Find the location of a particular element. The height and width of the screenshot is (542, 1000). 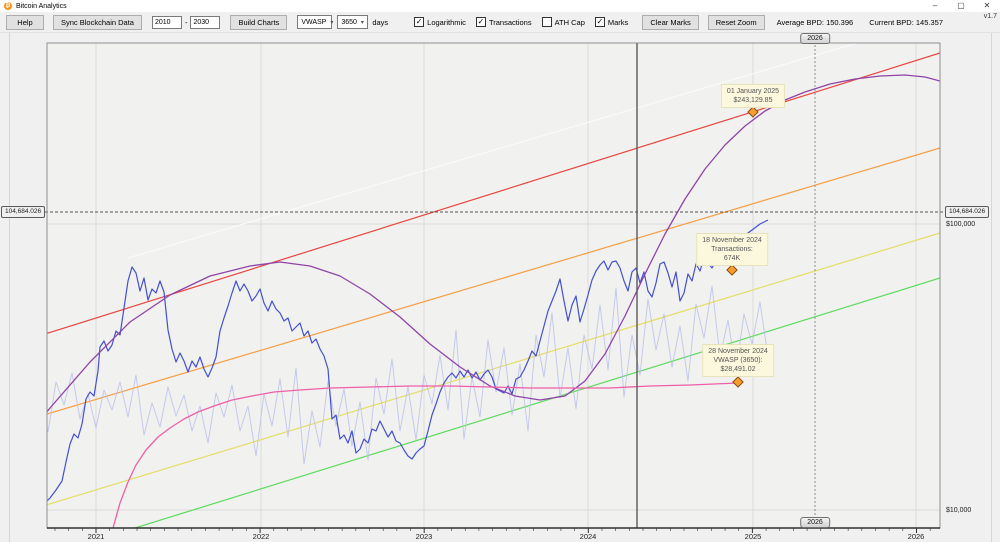

checkbox-marks: ✓ Marks is located at coordinates (611, 22).